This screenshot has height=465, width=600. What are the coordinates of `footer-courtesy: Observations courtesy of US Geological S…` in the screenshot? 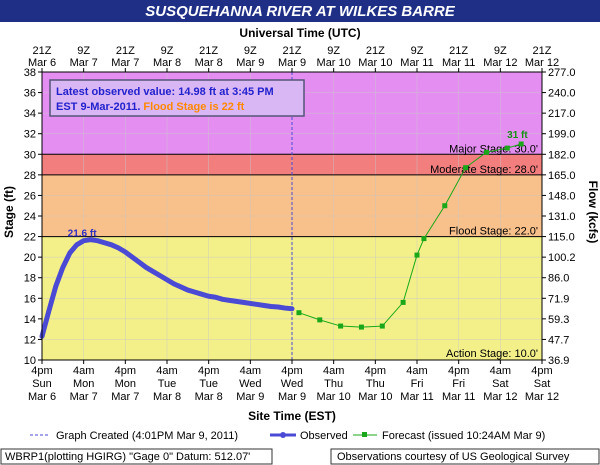 It's located at (453, 457).